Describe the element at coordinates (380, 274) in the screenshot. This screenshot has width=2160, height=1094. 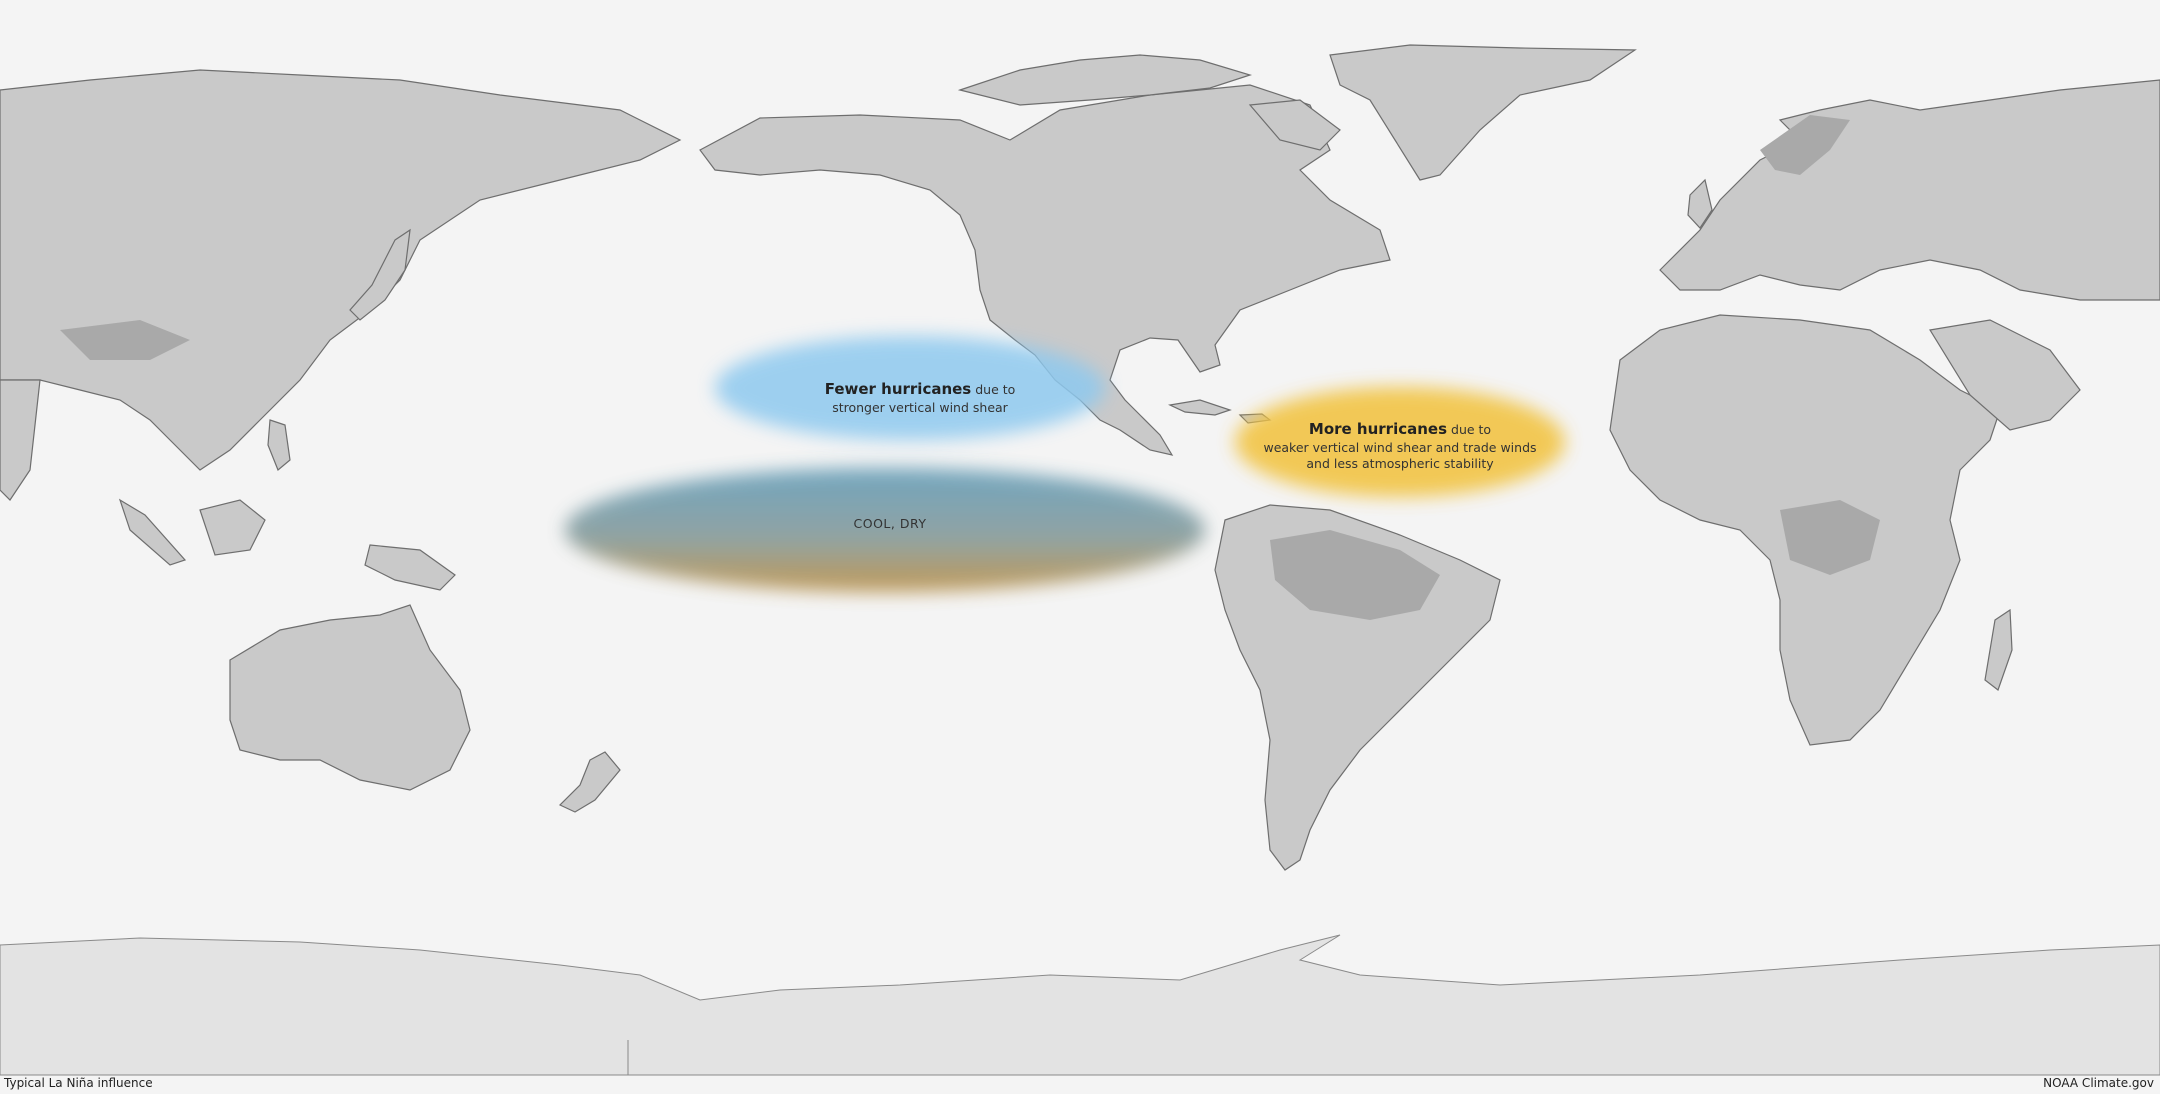
I see `japan` at that location.